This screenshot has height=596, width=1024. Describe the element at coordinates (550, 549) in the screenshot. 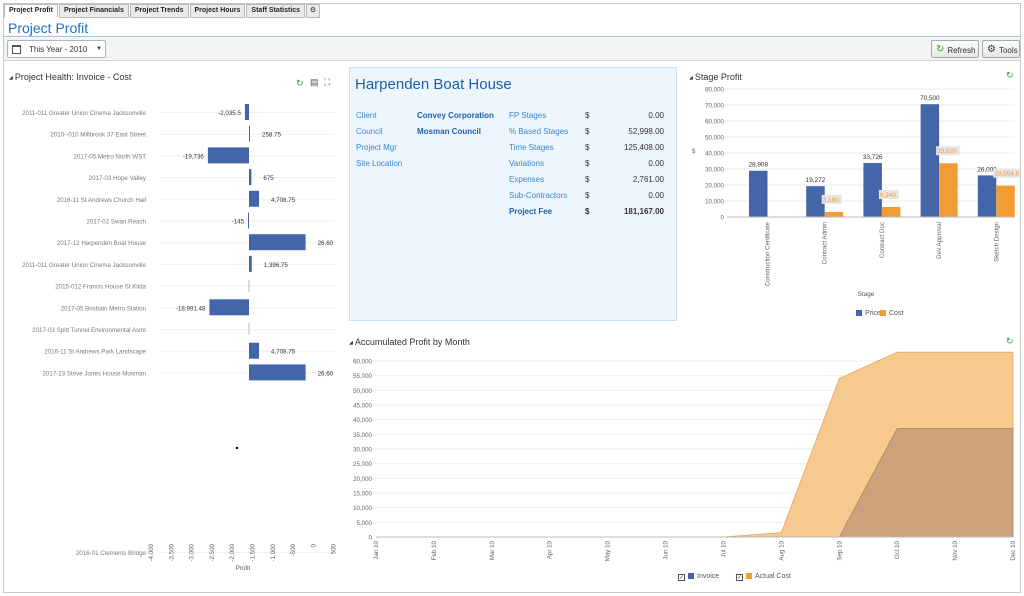

I see `x-tick-label: Apr 10` at that location.